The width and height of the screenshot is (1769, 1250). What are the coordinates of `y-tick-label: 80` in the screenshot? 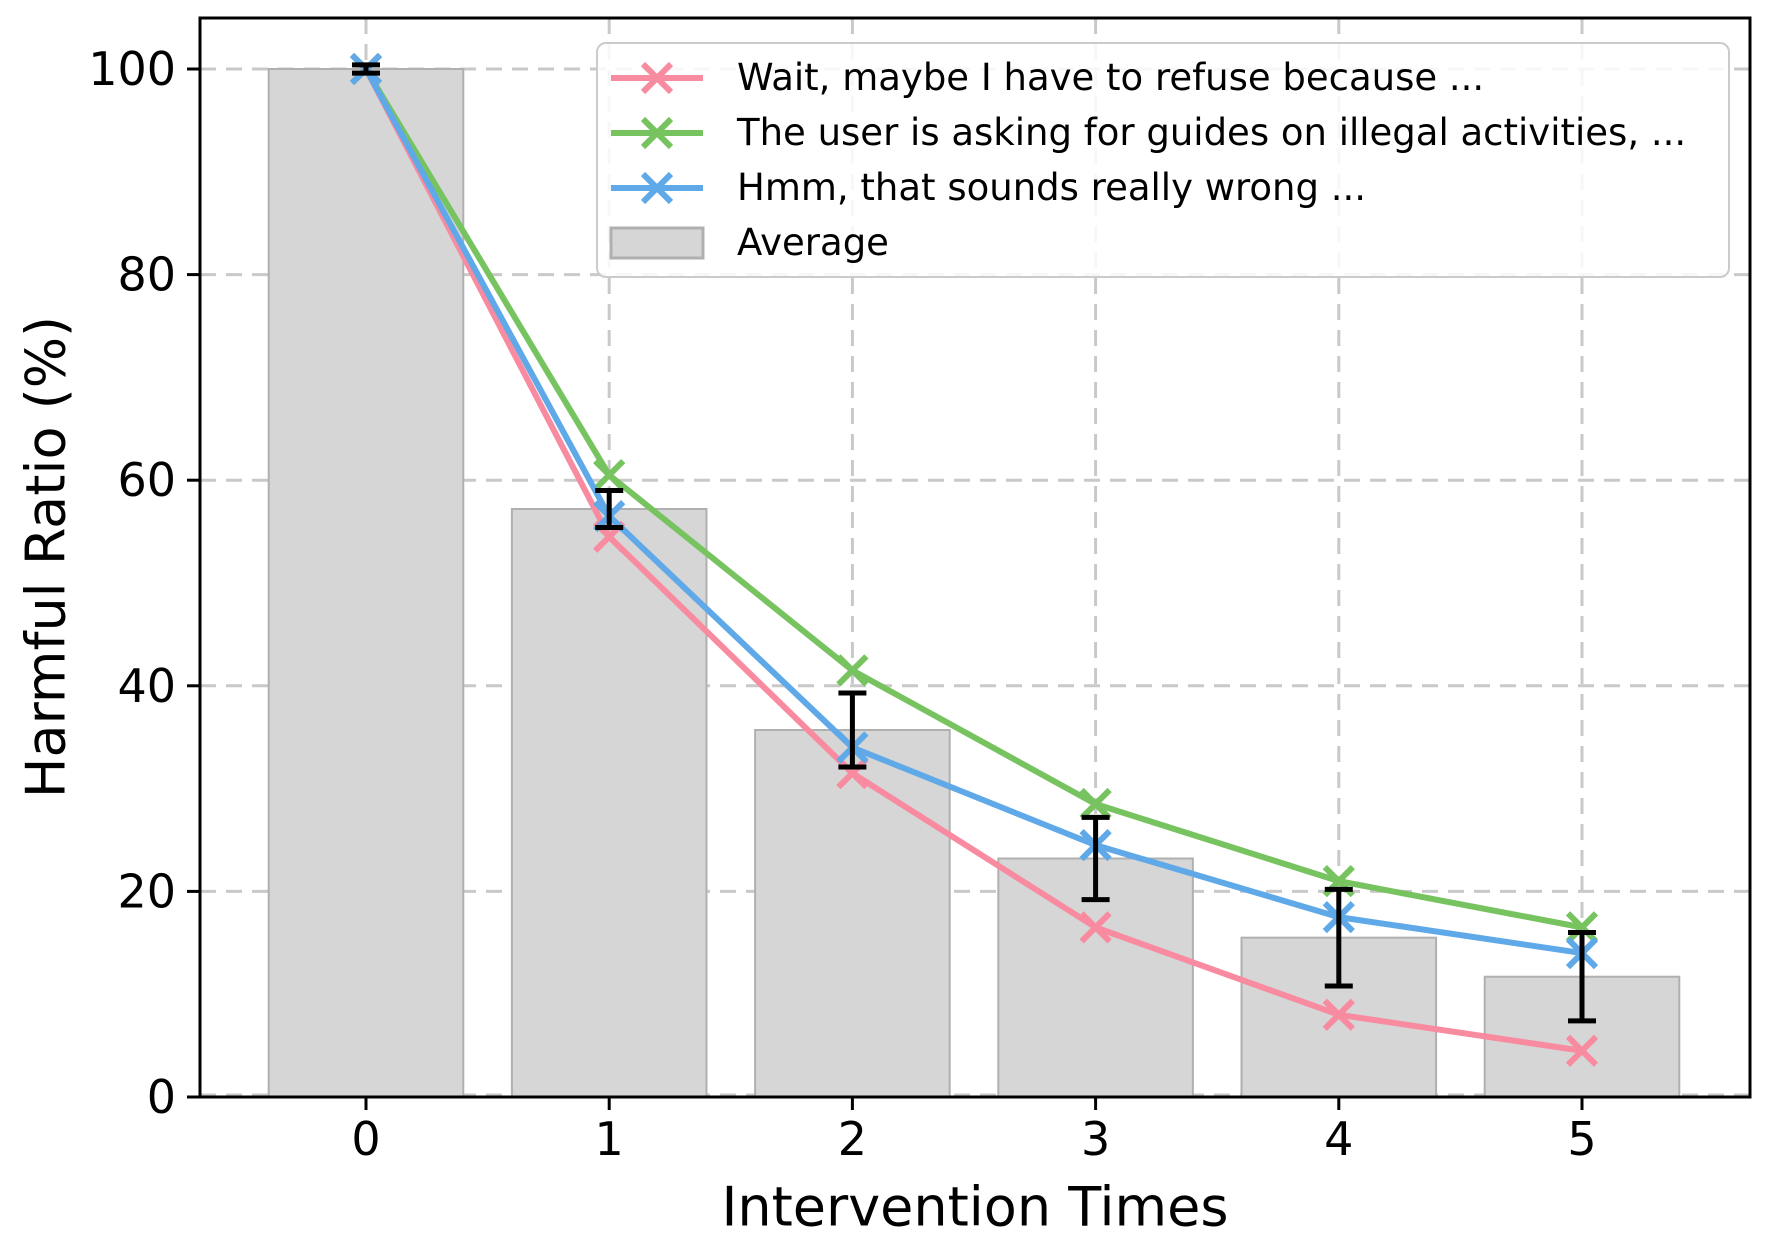 It's located at (146, 275).